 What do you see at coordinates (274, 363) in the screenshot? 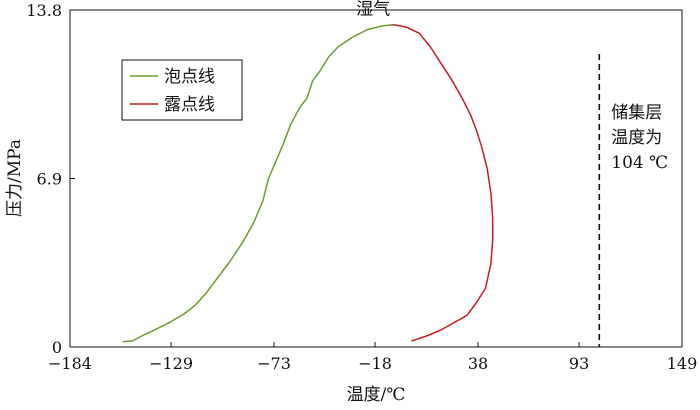
I see `x-tick-label: −73` at bounding box center [274, 363].